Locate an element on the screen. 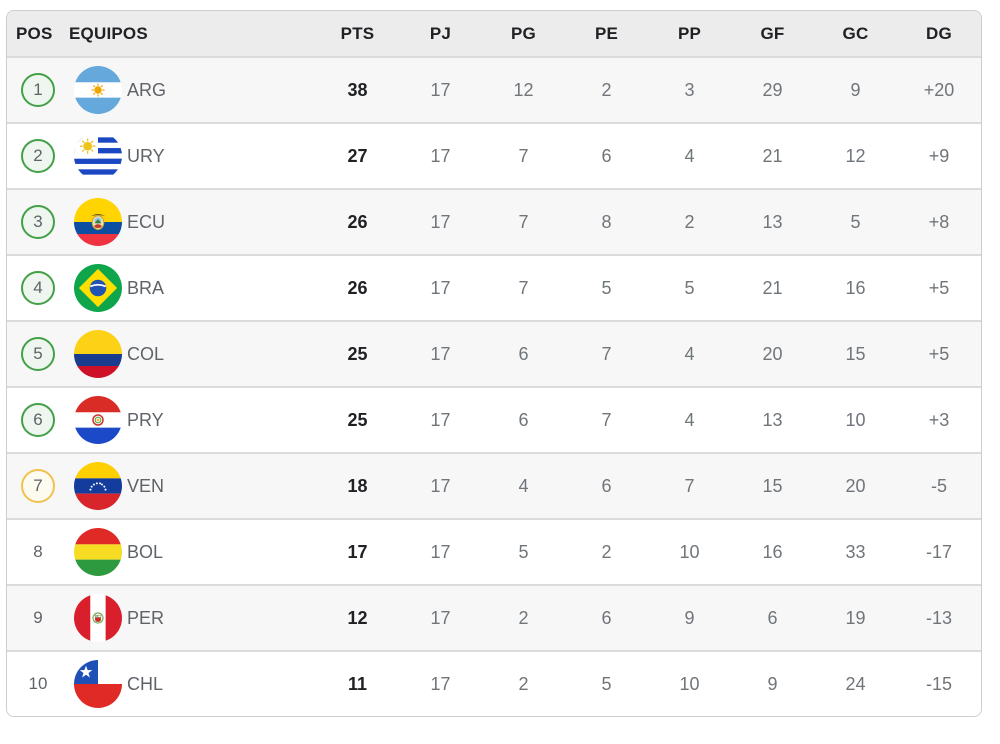 Image resolution: width=1000 pixels, height=744 pixels. header-pj: PJ is located at coordinates (440, 33).